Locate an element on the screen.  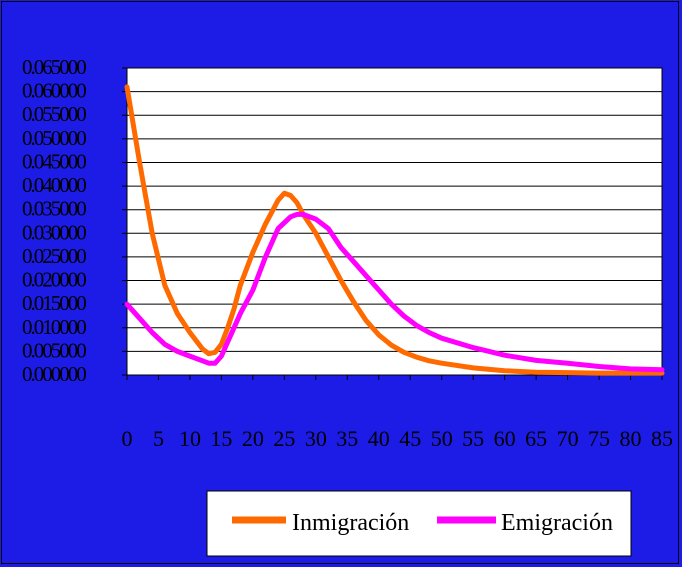
y-tick-label-2: 0.010000 is located at coordinates (54, 327).